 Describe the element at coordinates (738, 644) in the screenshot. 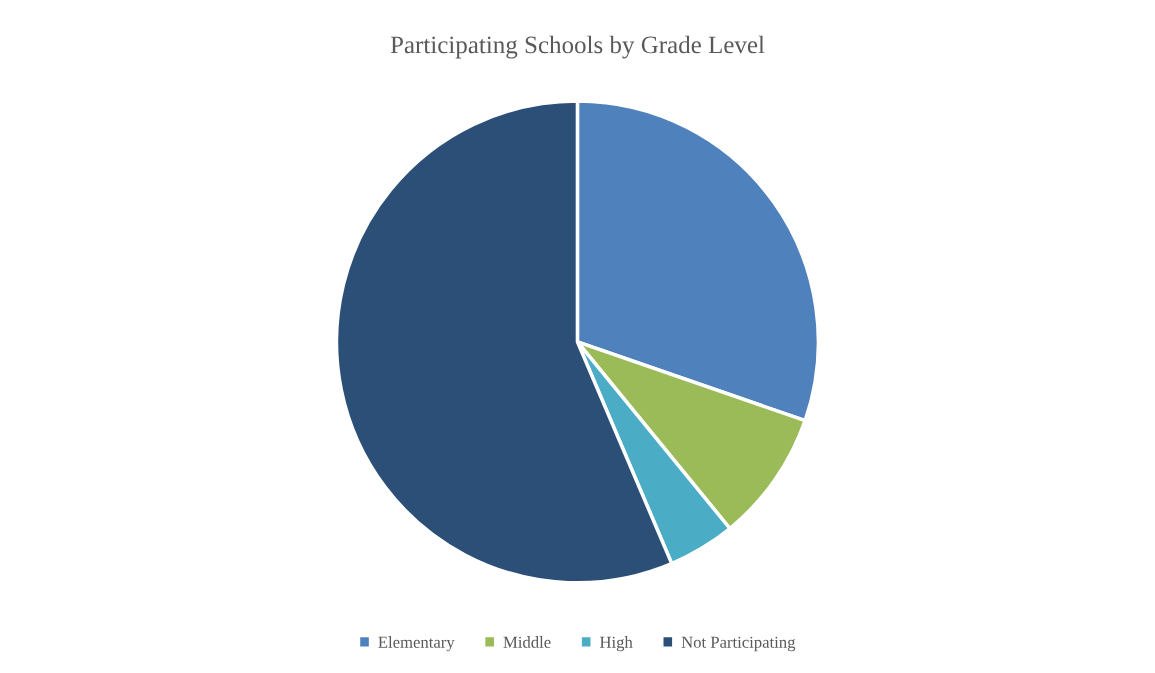

I see `legend-label: Not Participating` at that location.